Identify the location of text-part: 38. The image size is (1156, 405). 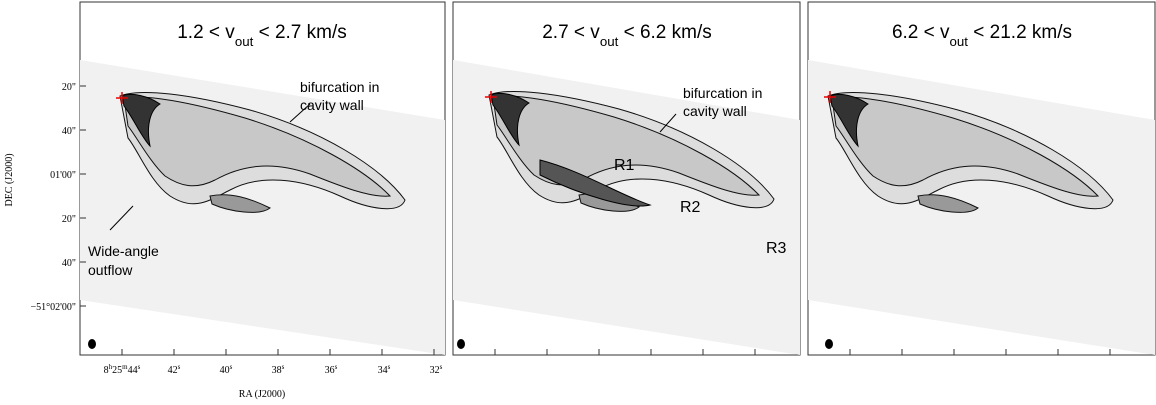
(277, 370).